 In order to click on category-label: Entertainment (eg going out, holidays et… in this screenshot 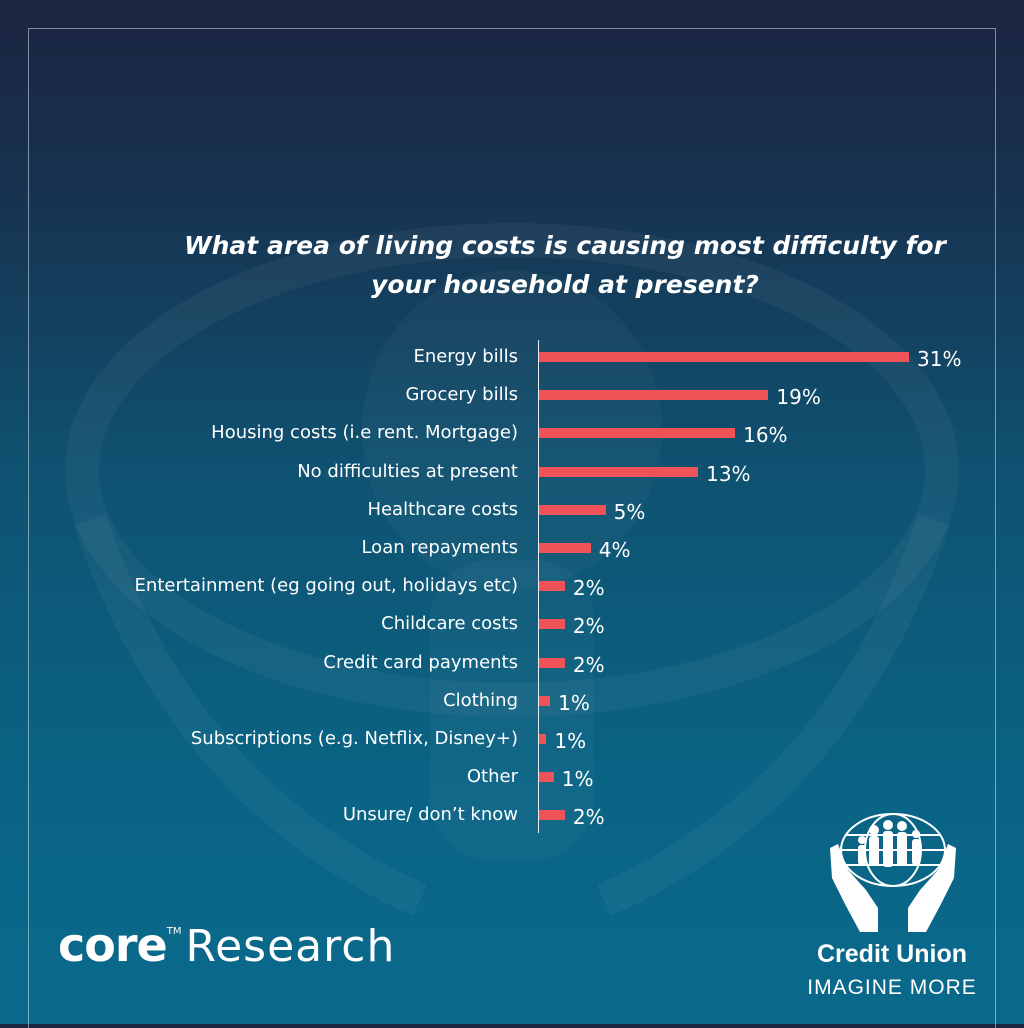, I will do `click(326, 586)`.